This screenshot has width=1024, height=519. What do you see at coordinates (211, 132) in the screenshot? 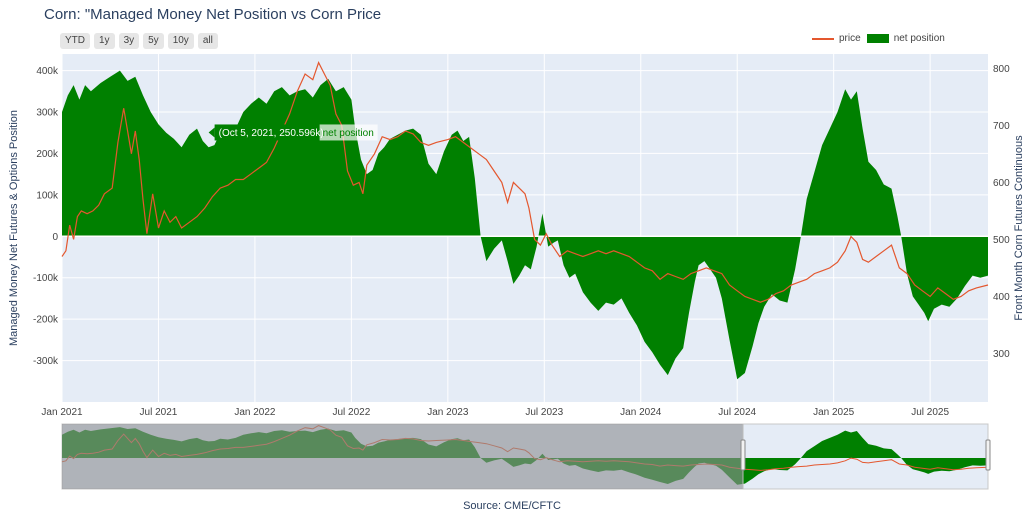
I see `tooltip-pointer` at bounding box center [211, 132].